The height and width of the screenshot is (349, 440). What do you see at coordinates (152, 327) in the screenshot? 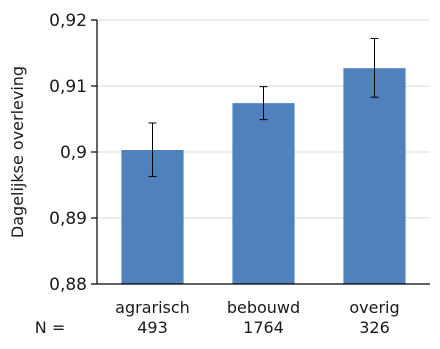
I see `count-label: 493` at bounding box center [152, 327].